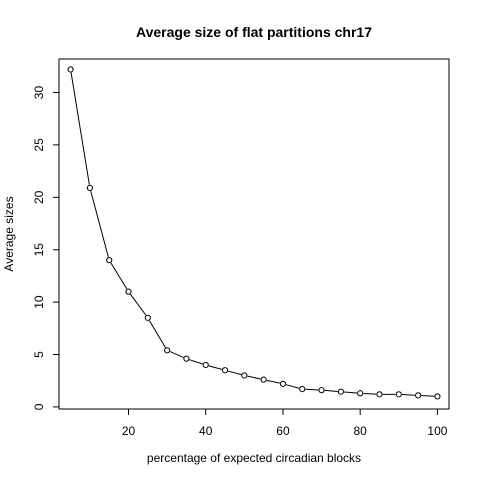 This screenshot has width=480, height=480. Describe the element at coordinates (39, 197) in the screenshot. I see `y-tick-label: 20` at that location.